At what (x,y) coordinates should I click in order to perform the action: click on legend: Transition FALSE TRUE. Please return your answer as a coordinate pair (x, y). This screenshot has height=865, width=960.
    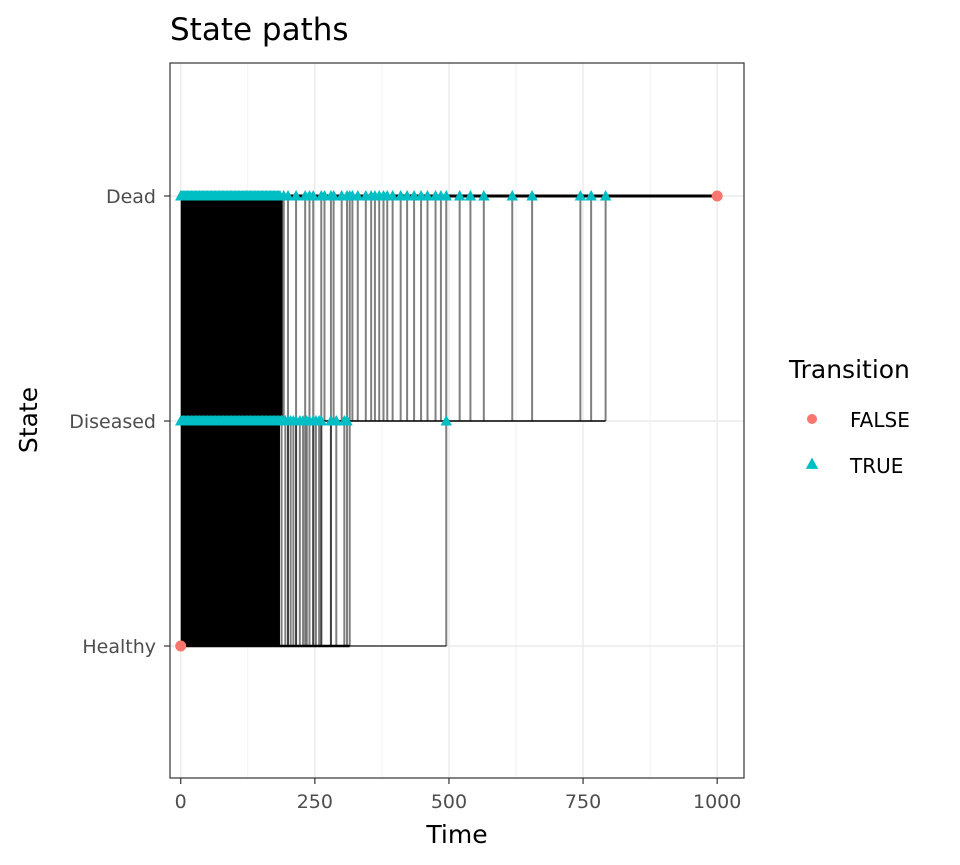
    Looking at the image, I should click on (849, 416).